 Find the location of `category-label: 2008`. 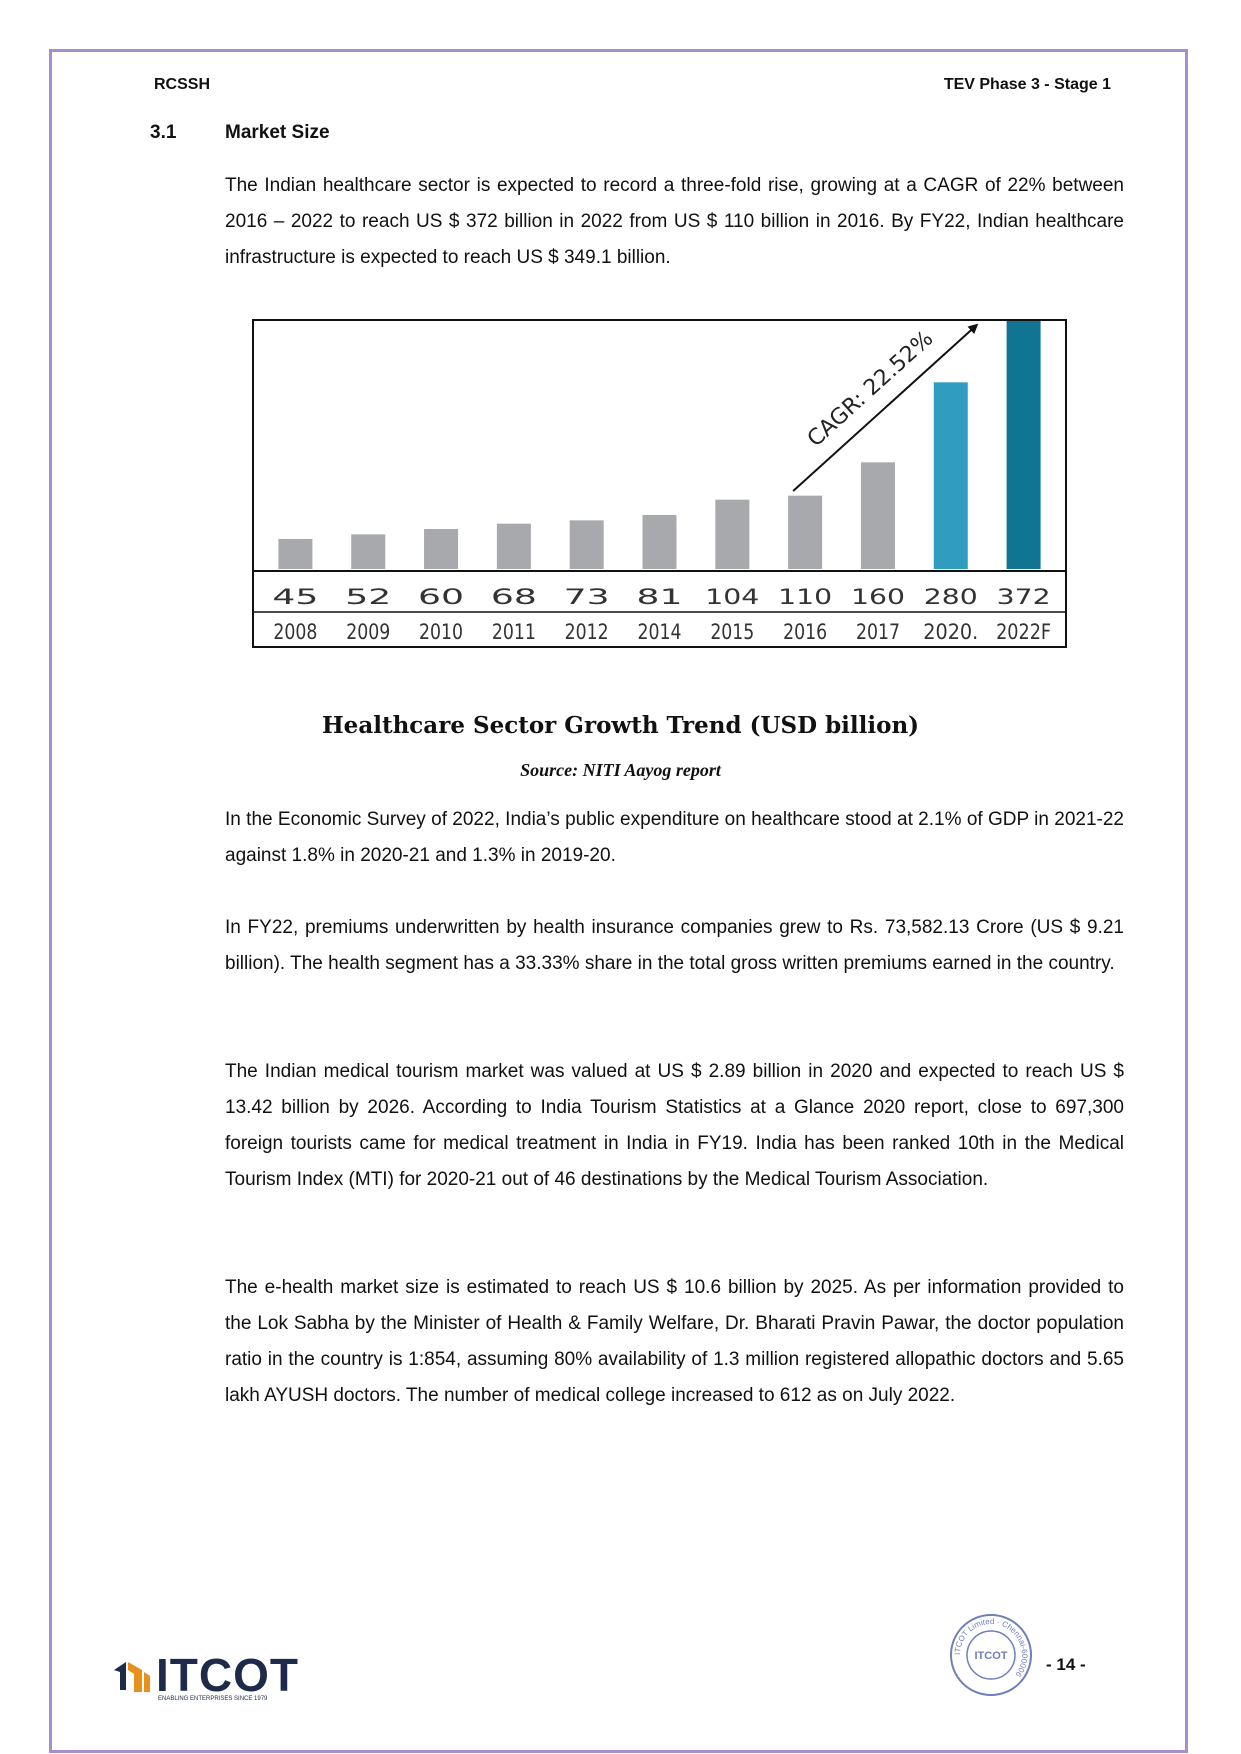

category-label: 2008 is located at coordinates (295, 632).